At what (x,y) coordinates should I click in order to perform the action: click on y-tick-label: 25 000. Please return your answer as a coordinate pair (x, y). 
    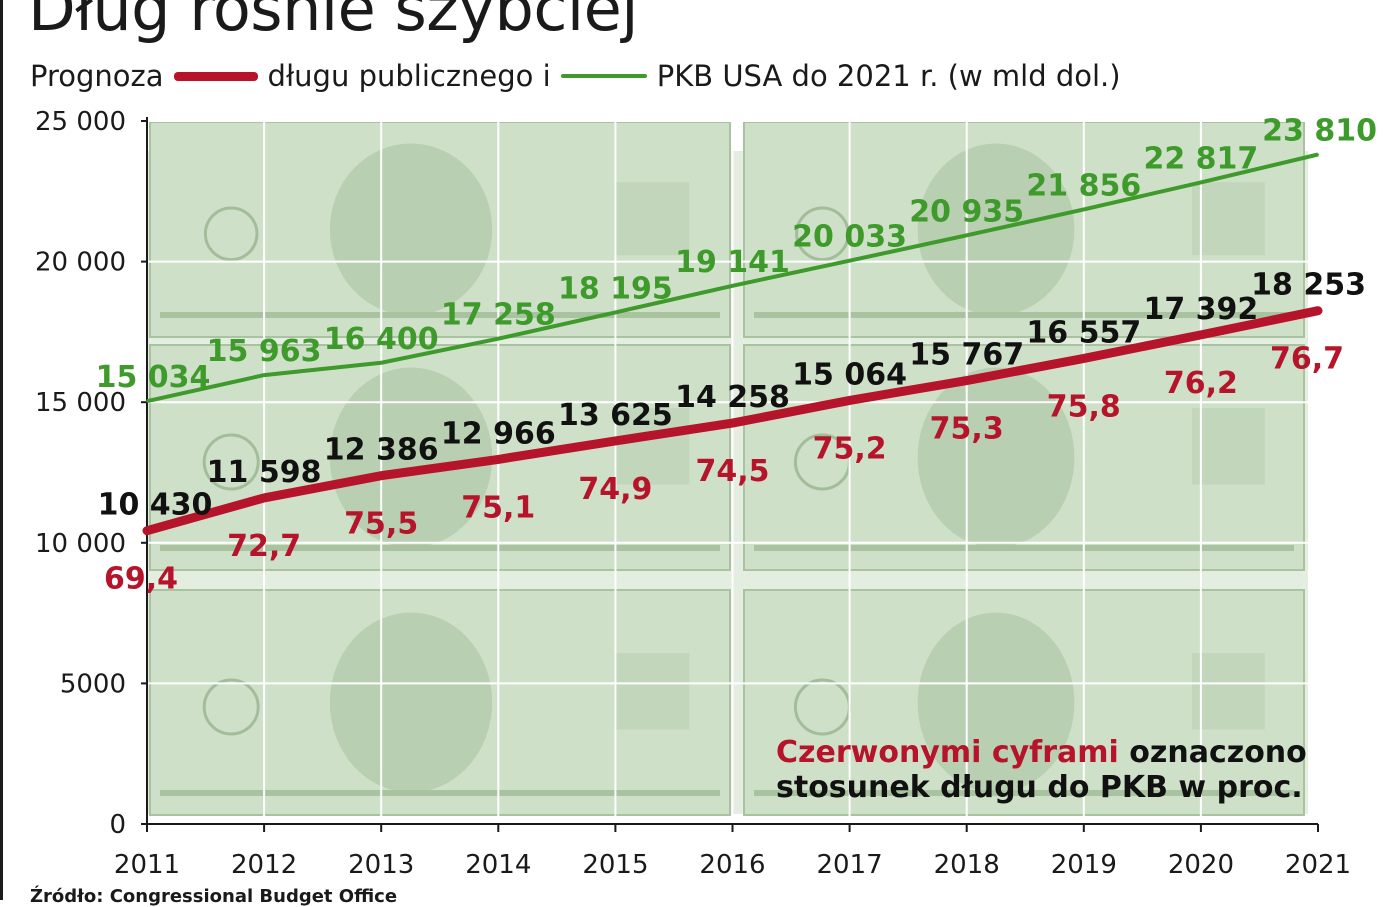
    Looking at the image, I should click on (80, 122).